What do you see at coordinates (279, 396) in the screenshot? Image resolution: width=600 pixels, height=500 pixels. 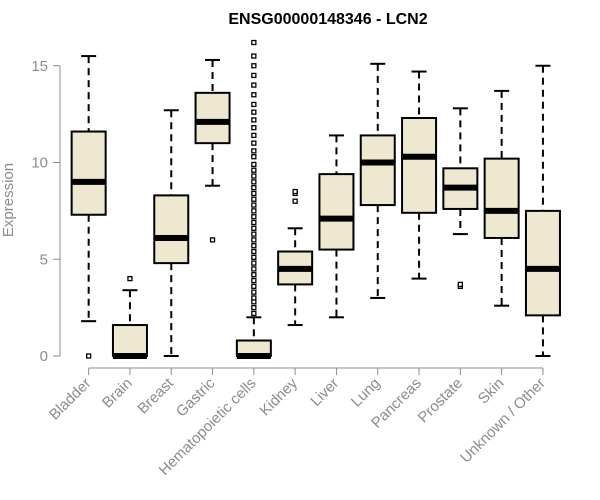 I see `x-tick-label: Kidney` at bounding box center [279, 396].